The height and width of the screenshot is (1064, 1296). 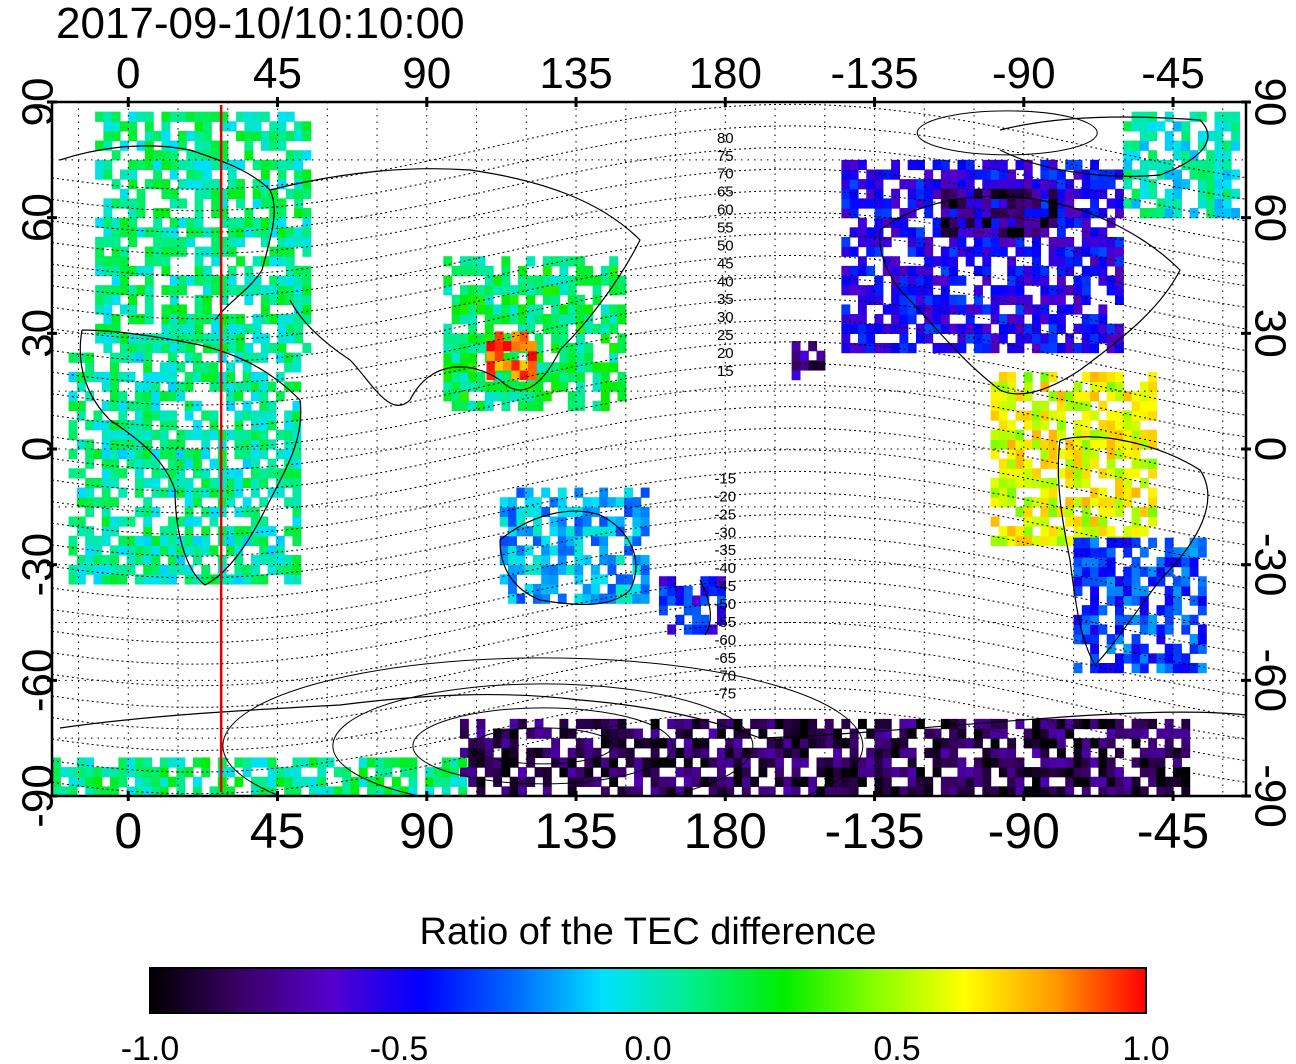 I want to click on magnetic-contour-line, so click(x=649, y=686).